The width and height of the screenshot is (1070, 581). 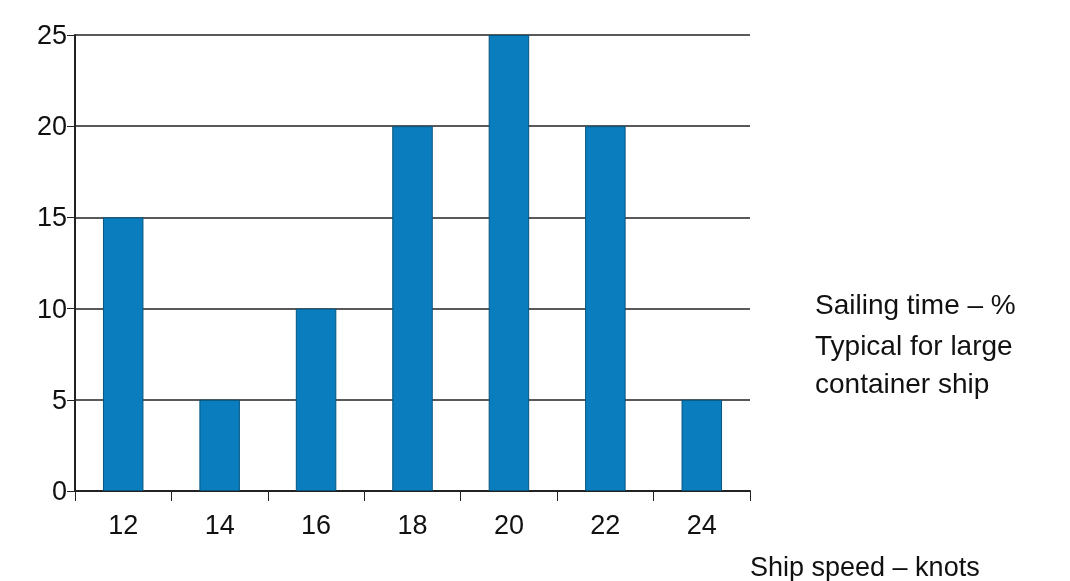 What do you see at coordinates (508, 524) in the screenshot?
I see `x-tick-label: 20` at bounding box center [508, 524].